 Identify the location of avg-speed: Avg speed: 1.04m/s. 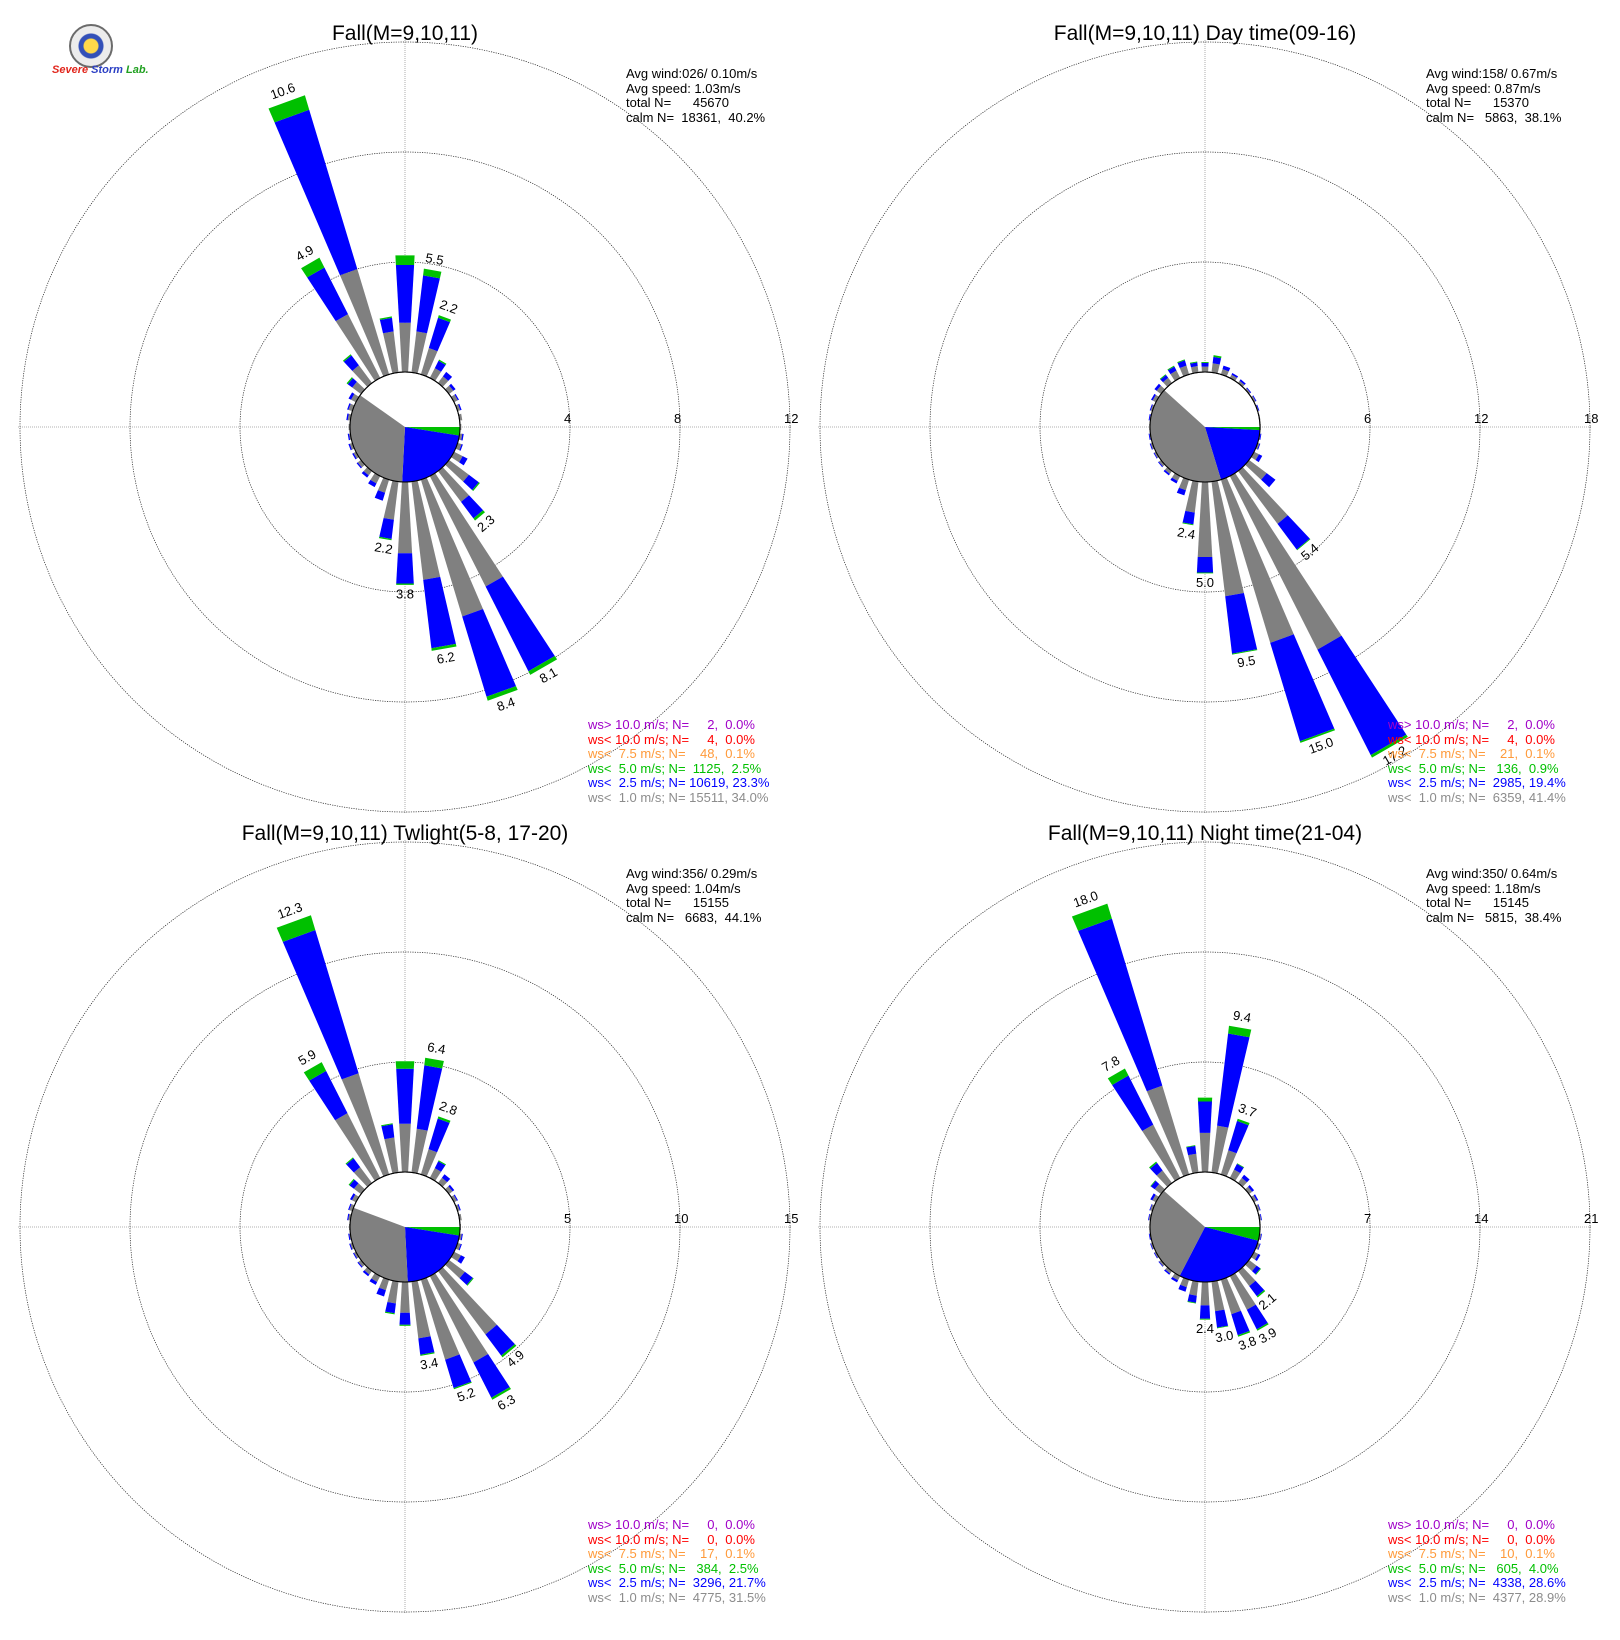
(683, 888).